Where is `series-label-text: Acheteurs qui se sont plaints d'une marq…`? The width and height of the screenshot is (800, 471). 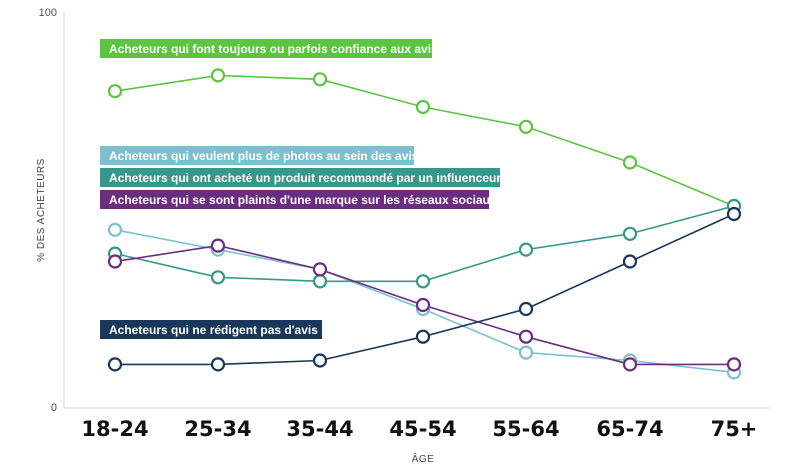 series-label-text: Acheteurs qui se sont plaints d'une marq… is located at coordinates (303, 200).